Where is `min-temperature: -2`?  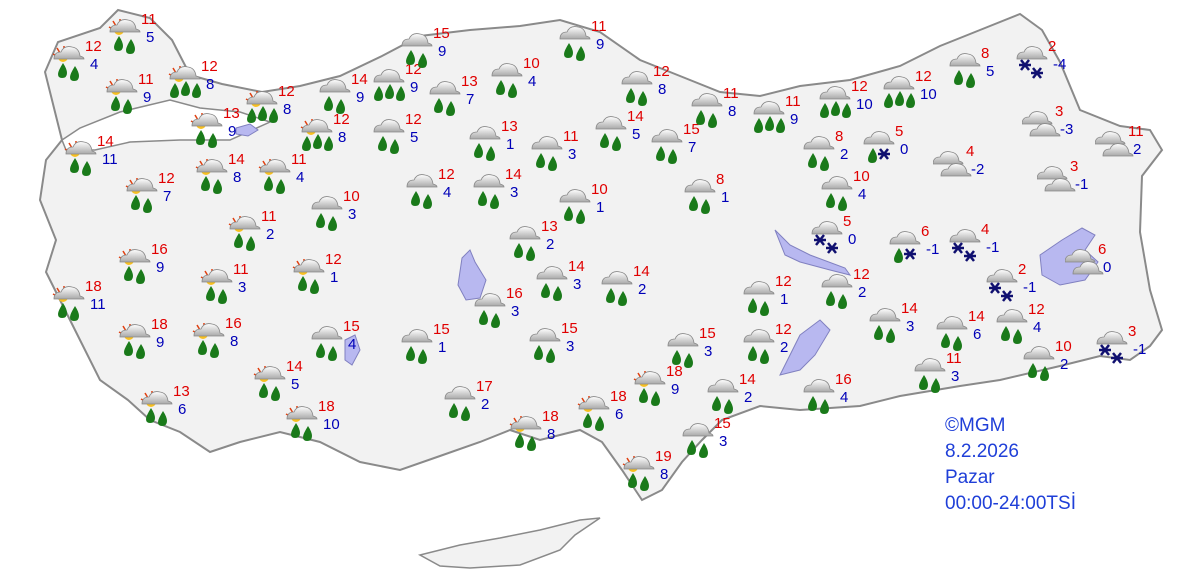 min-temperature: -2 is located at coordinates (978, 169).